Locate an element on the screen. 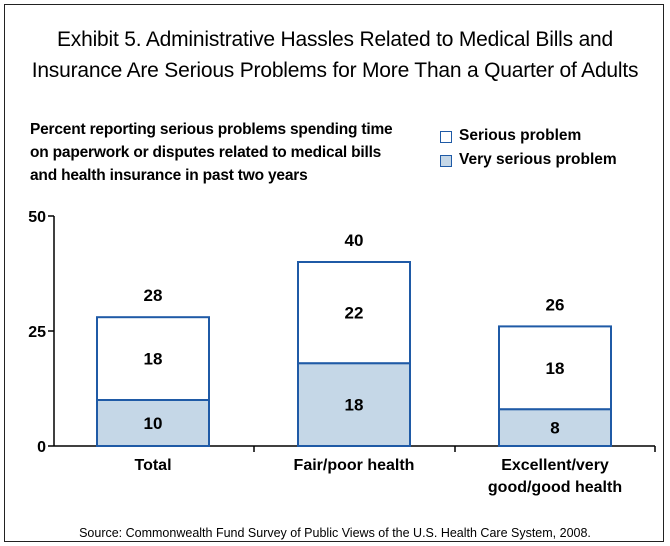 This screenshot has width=670, height=546. x-category-label: Fair/poor health is located at coordinates (354, 465).